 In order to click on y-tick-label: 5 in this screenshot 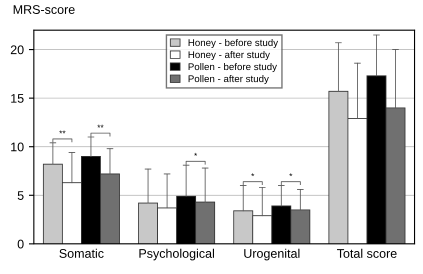, I will do `click(21, 195)`.